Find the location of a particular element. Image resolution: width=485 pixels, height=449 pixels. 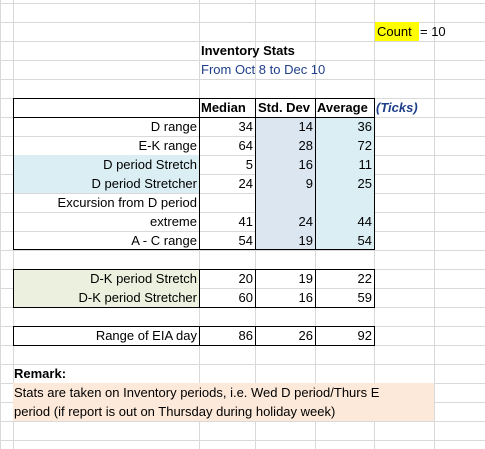

grid-col-line is located at coordinates (434, 224).